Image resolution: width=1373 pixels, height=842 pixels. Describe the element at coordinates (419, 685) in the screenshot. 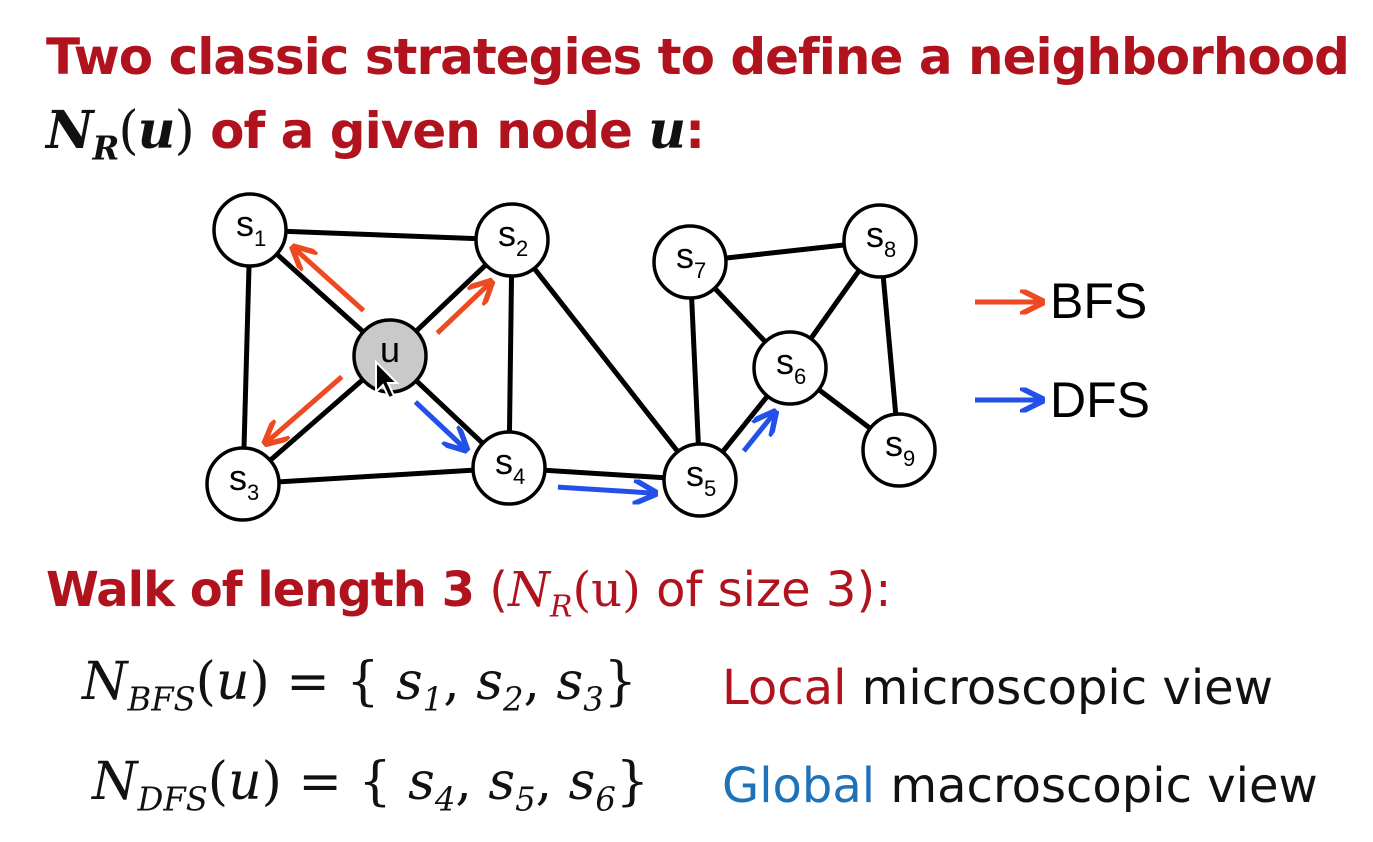

I see `bfs-item-1: s1` at that location.